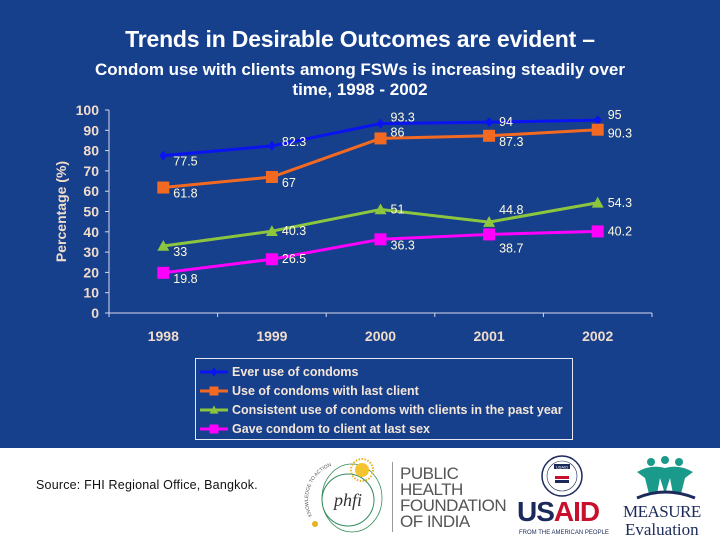  Describe the element at coordinates (91, 272) in the screenshot. I see `y-tick-label: 20` at that location.